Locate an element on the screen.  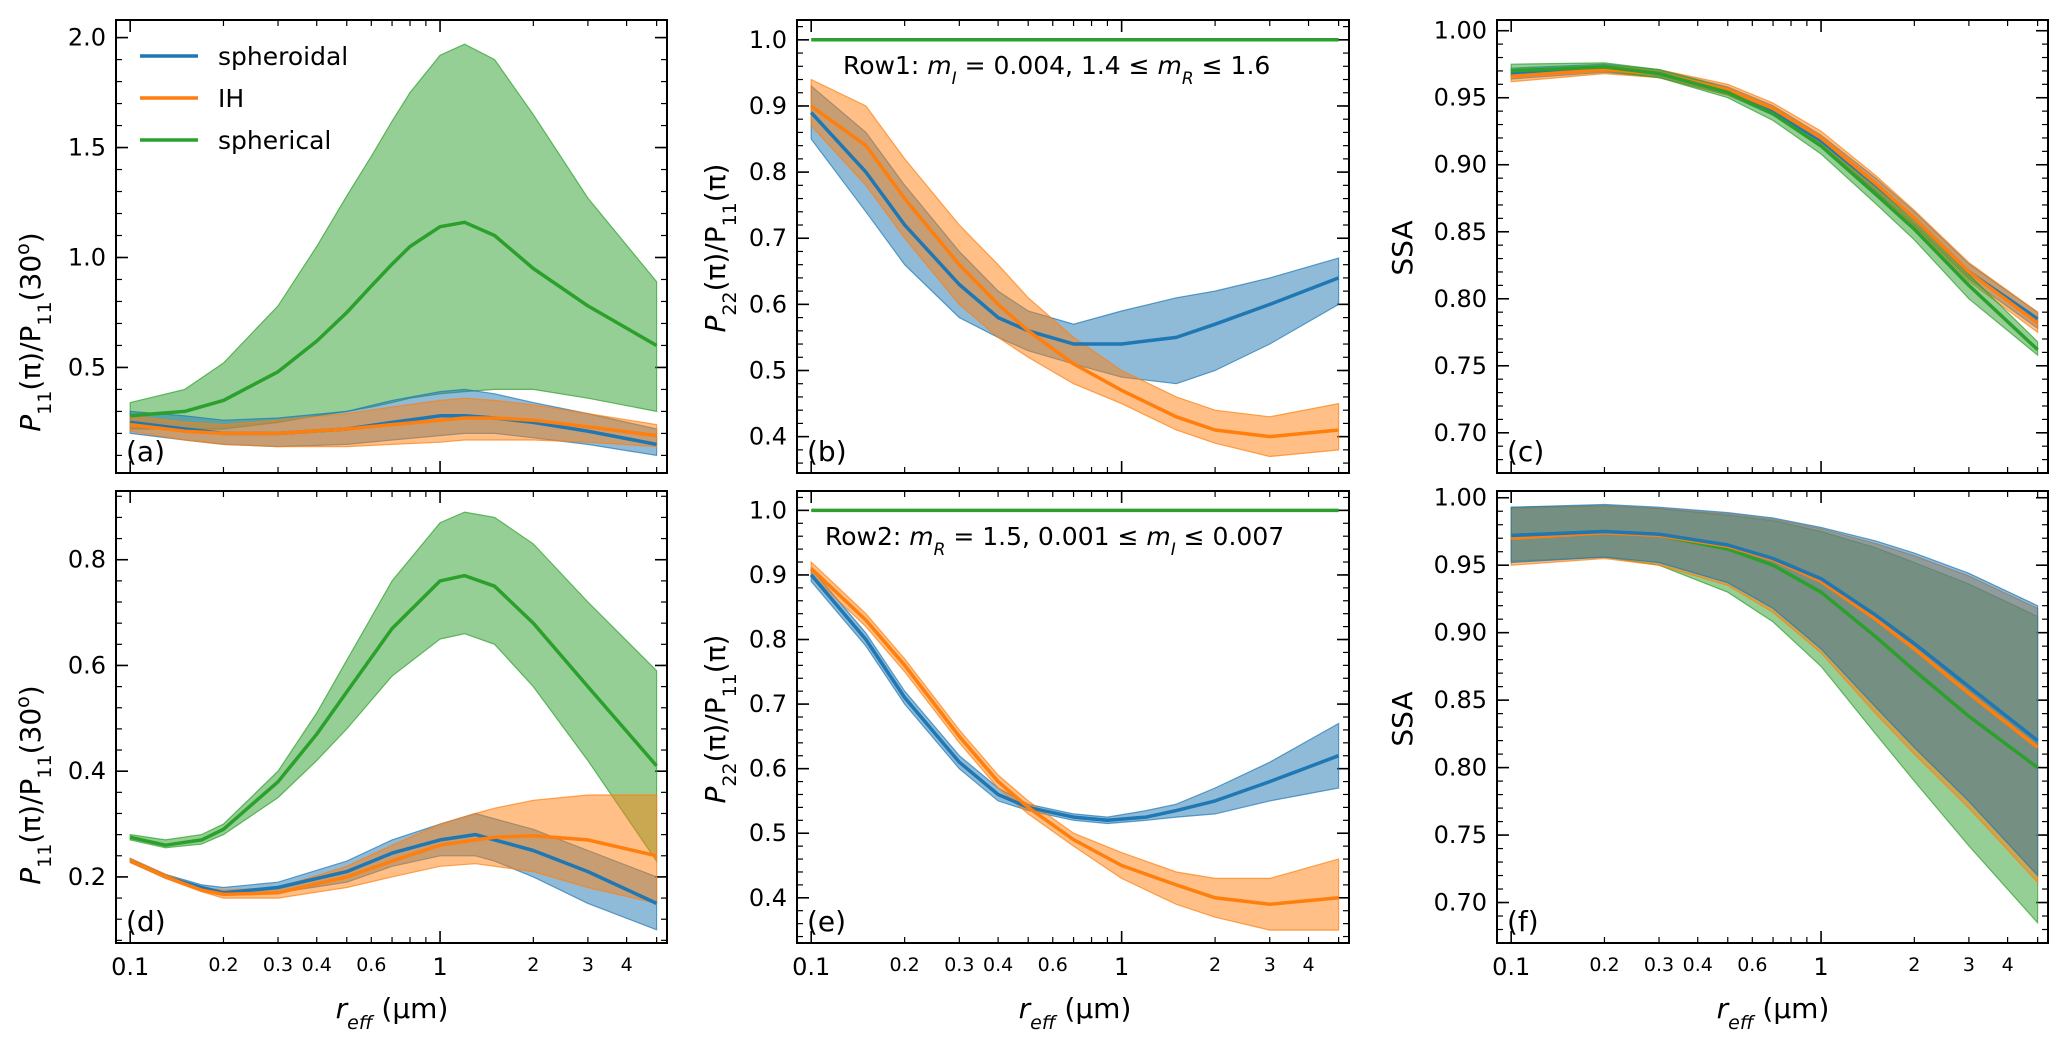
y-tick-label: 0.75 is located at coordinates (1460, 835).